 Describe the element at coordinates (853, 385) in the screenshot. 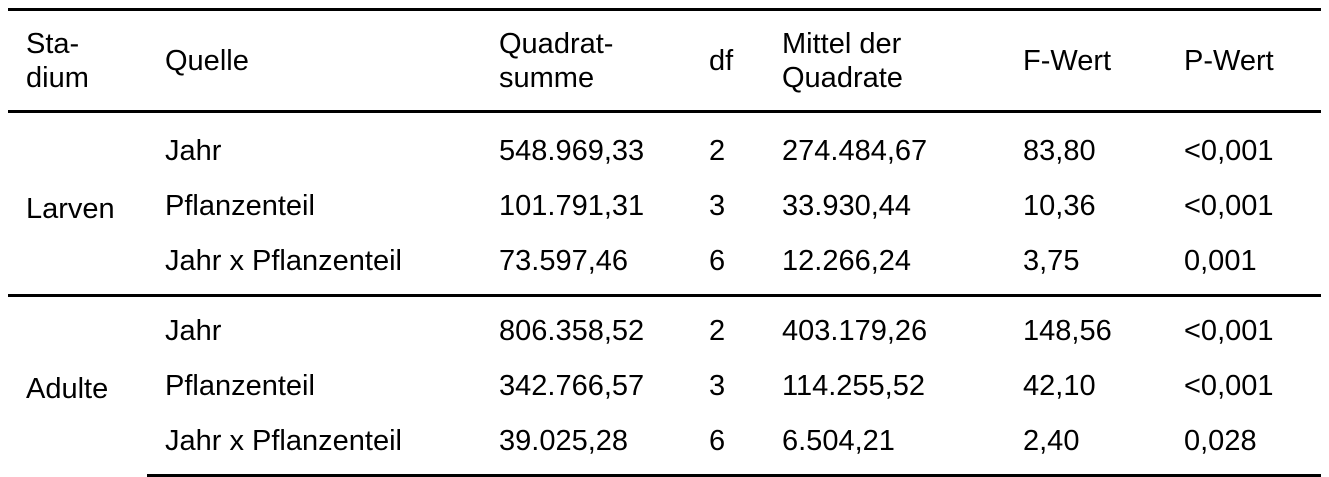

I see `cell-mittel: 114.255,52` at that location.